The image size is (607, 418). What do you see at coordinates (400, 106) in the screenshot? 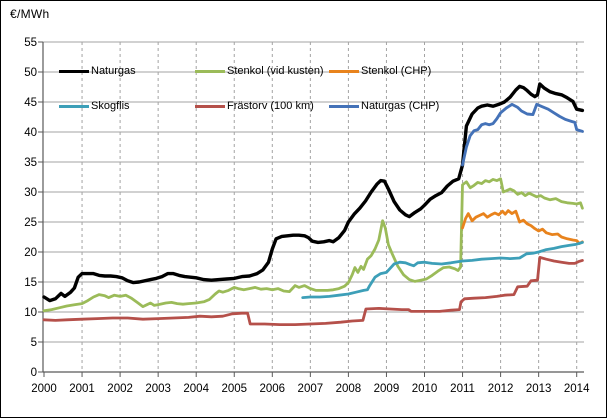
I see `legend-label: Naturgas (CHP)` at bounding box center [400, 106].